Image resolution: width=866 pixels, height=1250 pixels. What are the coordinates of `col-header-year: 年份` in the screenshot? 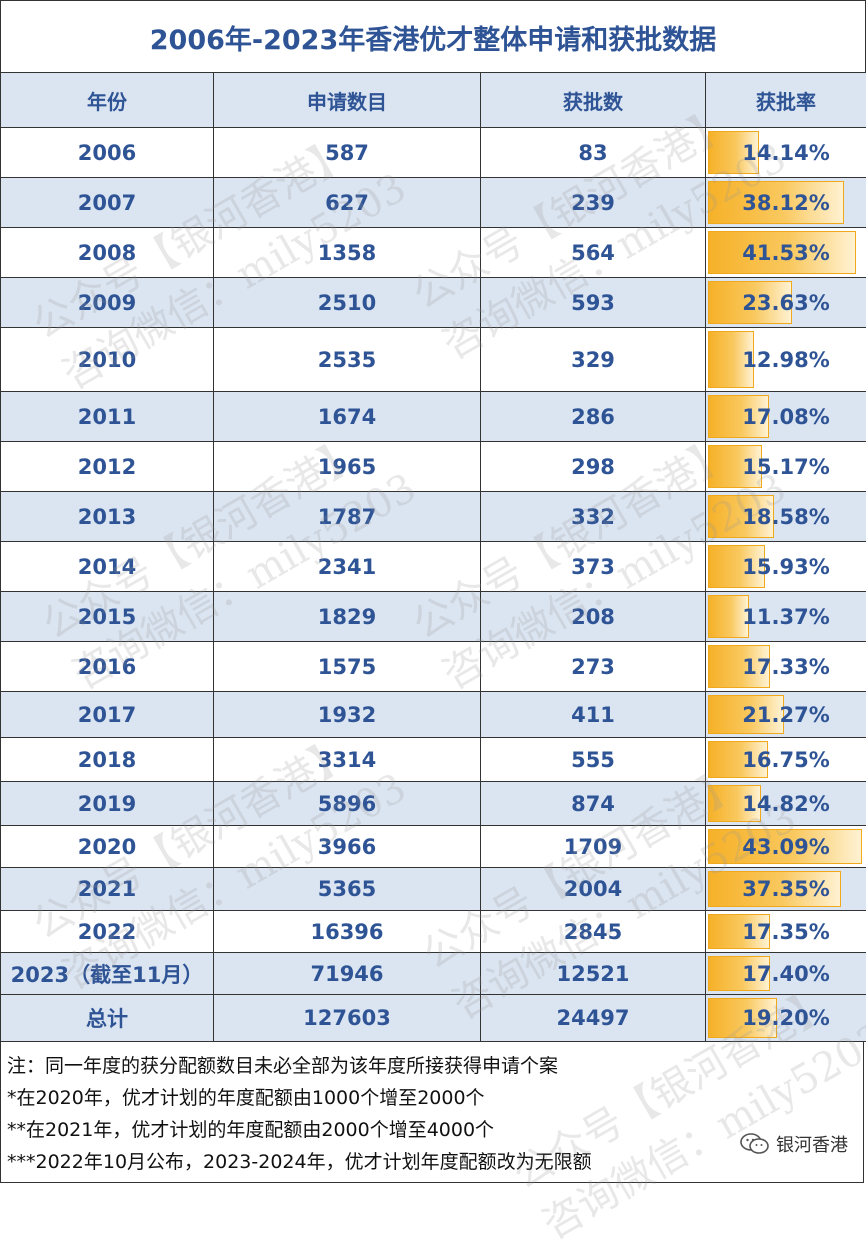 It's located at (107, 100).